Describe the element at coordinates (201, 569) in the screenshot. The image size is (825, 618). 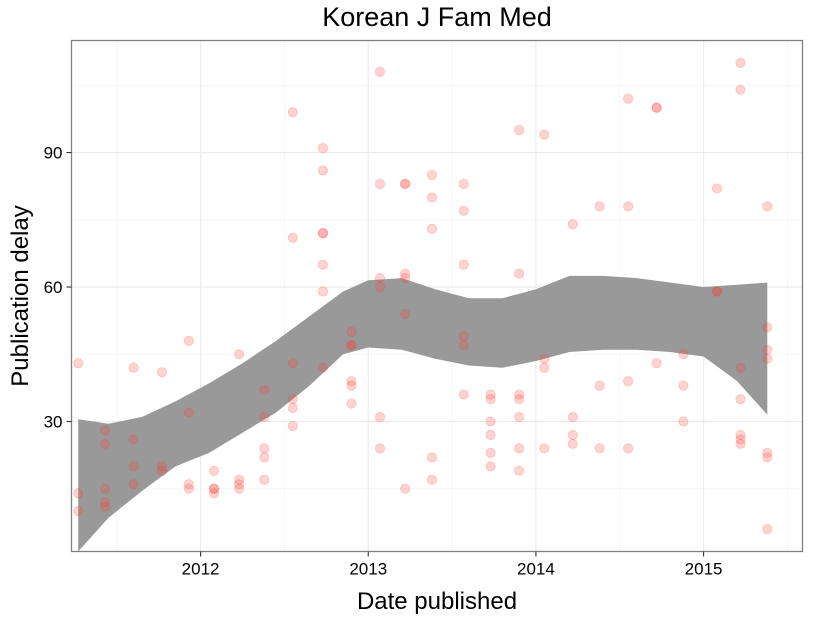
I see `x-tick-label: 2012` at that location.